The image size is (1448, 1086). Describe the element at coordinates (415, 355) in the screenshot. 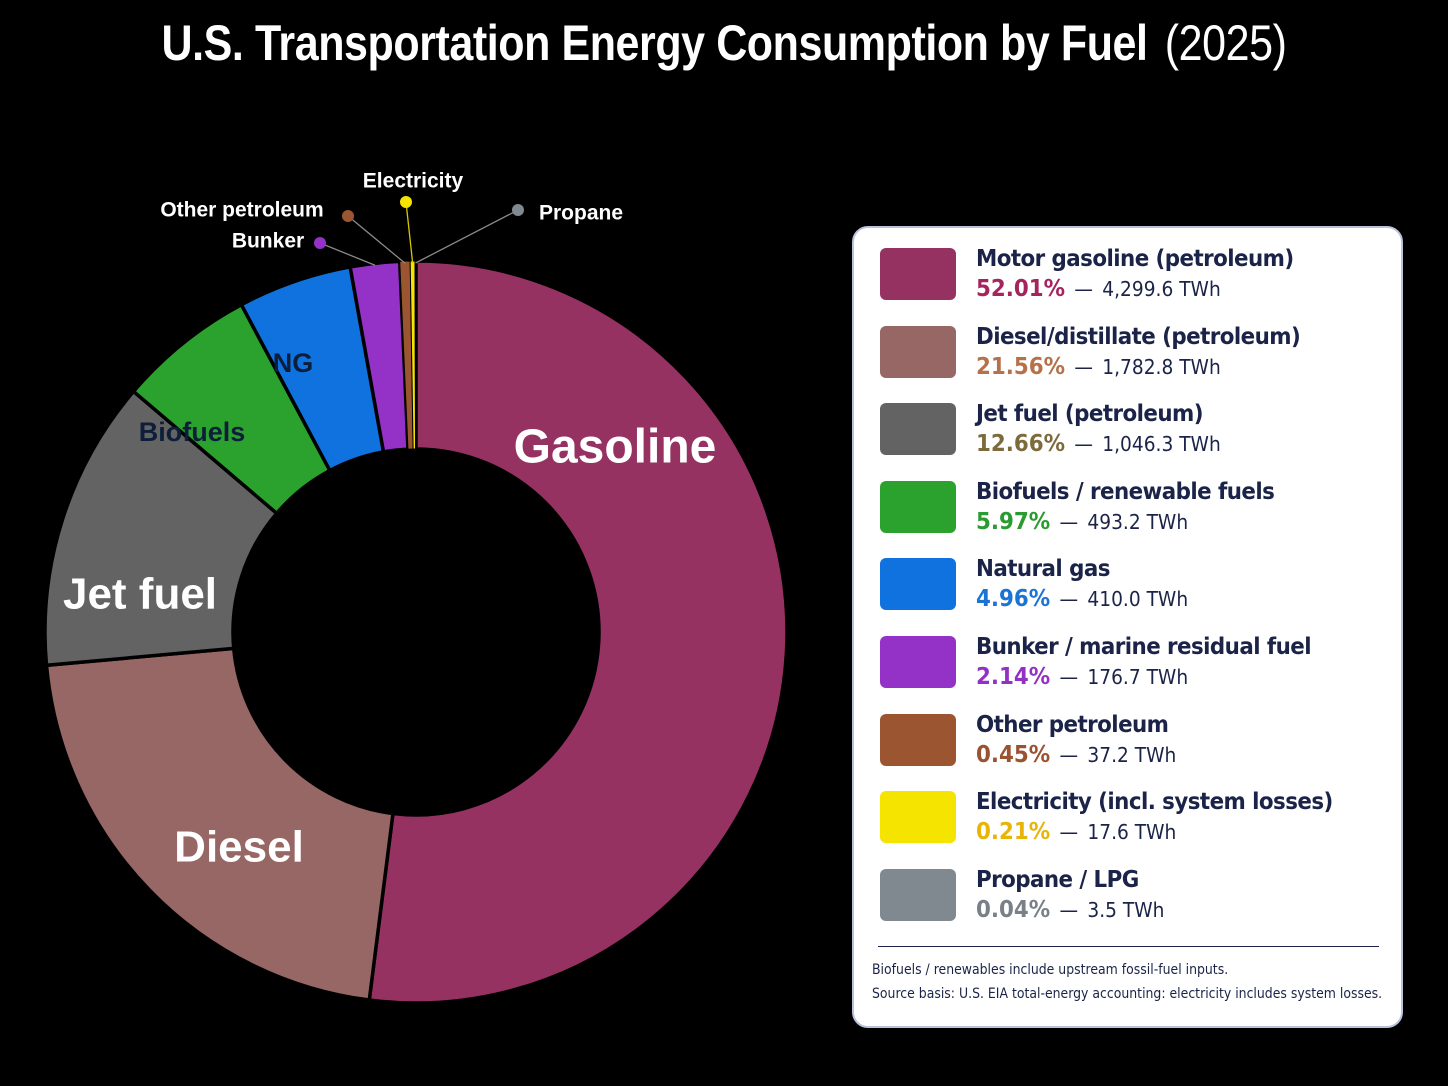

I see `slice-propane` at that location.